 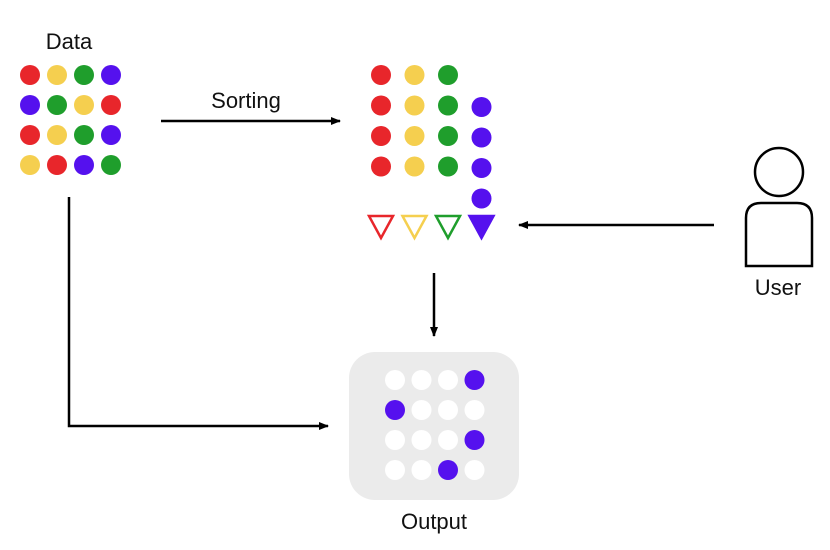 I want to click on data-grid, so click(x=70, y=120).